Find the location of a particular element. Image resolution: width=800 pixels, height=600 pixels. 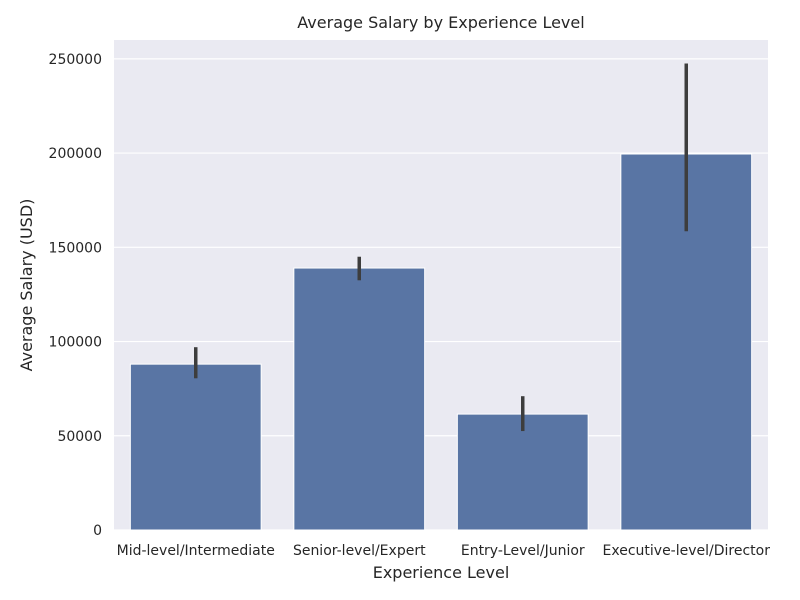

y-tick-label: 50000 is located at coordinates (79, 437).